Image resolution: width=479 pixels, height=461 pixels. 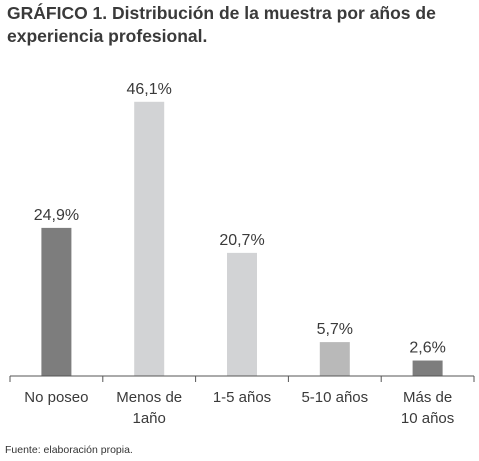 I want to click on category-label: Menos de 1año, so click(x=149, y=408).